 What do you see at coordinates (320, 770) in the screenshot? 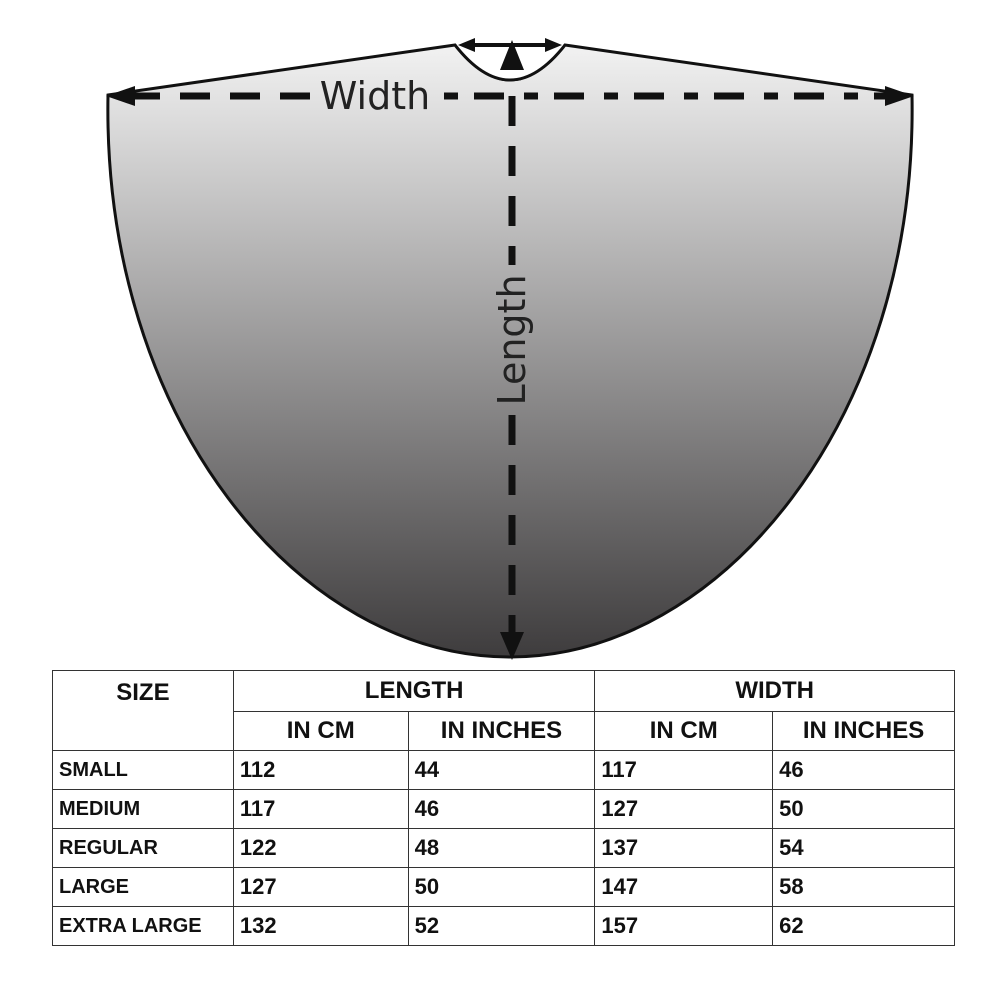
I see `cell-length-cm: 112` at bounding box center [320, 770].